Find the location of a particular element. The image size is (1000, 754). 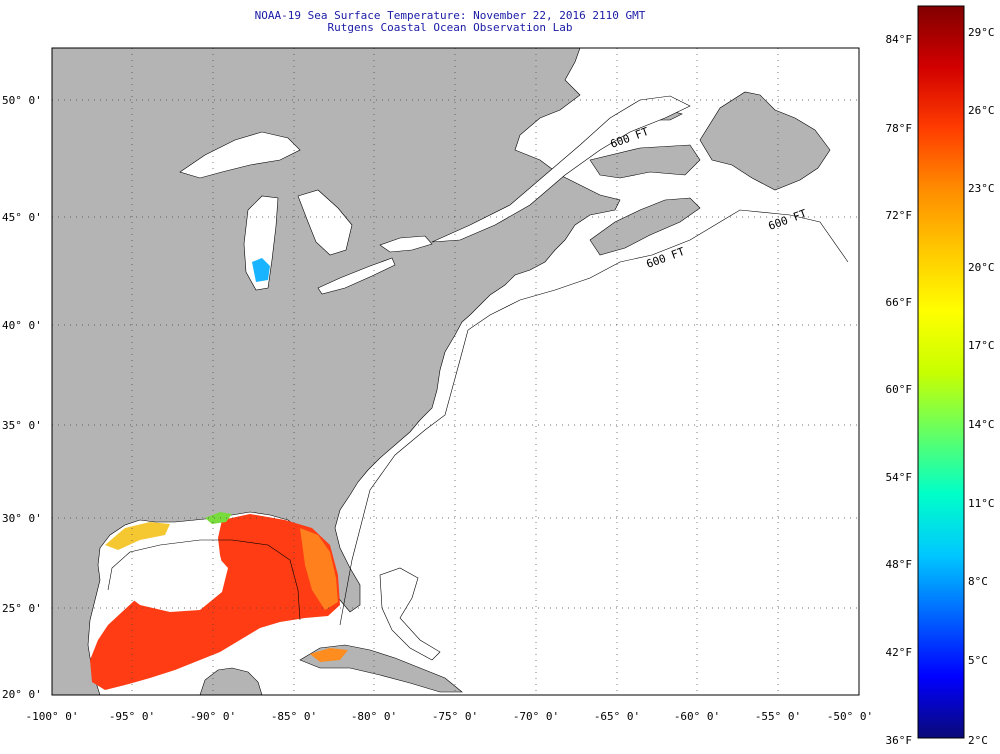

lake-ontario is located at coordinates (406, 244).